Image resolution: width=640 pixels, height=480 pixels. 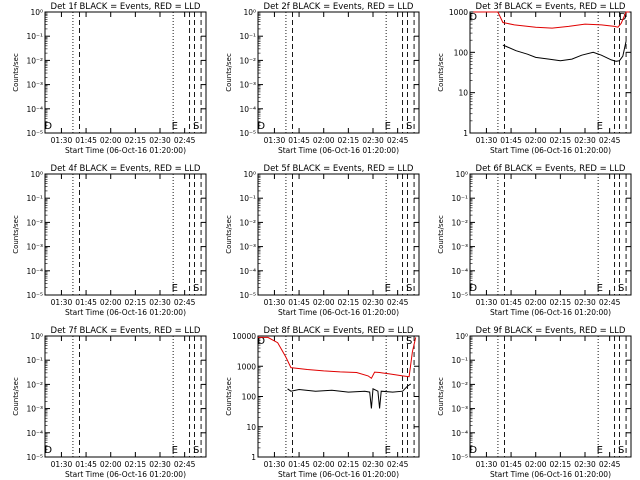 I want to click on chart-title: Det 3f BLACK = Events, RED = LLD, so click(x=551, y=7).